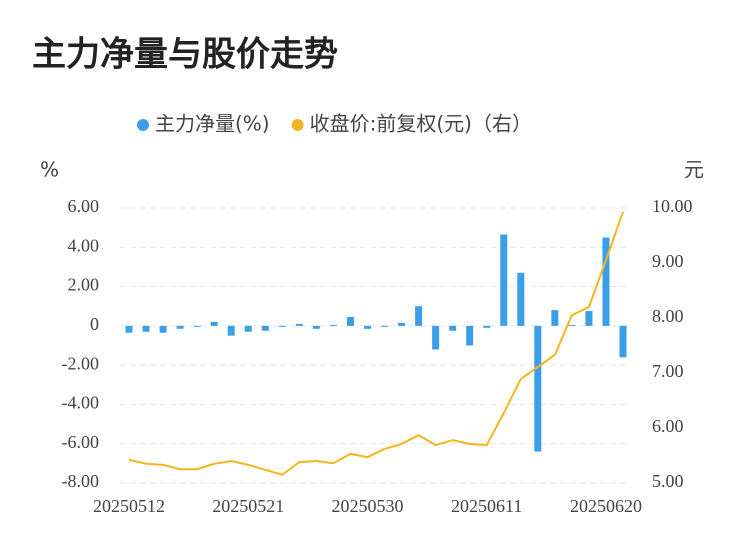 Image resolution: width=750 pixels, height=558 pixels. Describe the element at coordinates (421, 124) in the screenshot. I see `legend-label: 收盘价:前复权(元)（右）` at that location.